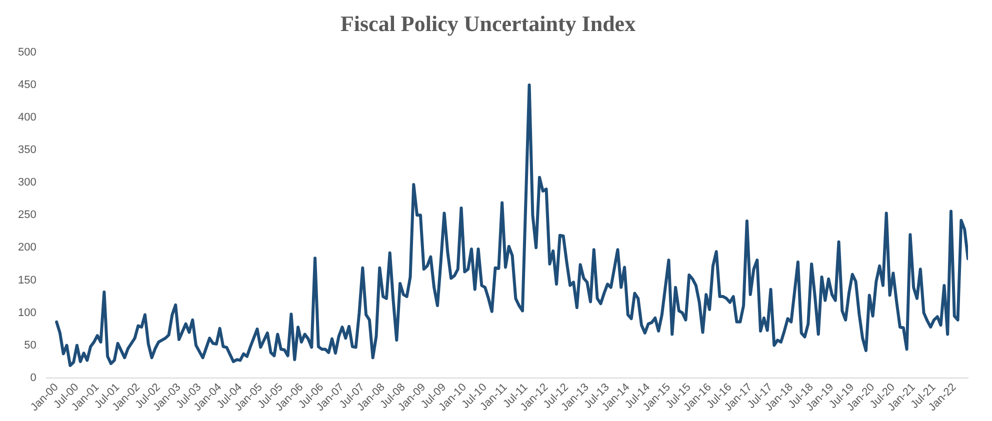  I want to click on y-tick-label: 450, so click(27, 84).